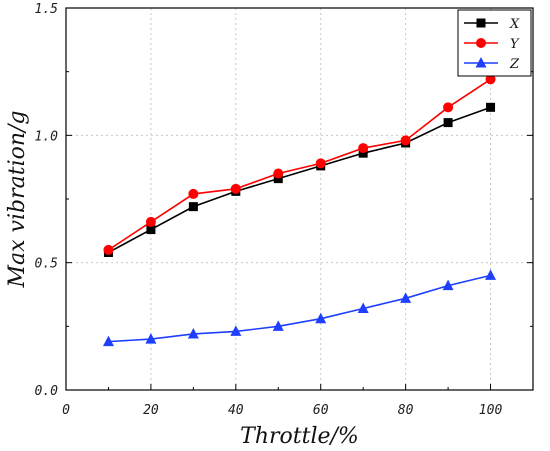 Image resolution: width=550 pixels, height=451 pixels. I want to click on legend-label: Y, so click(515, 44).